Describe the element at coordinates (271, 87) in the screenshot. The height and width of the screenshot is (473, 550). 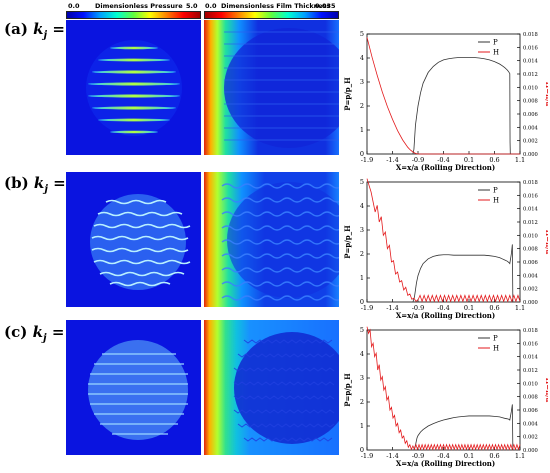
I see `film-map-a` at that location.